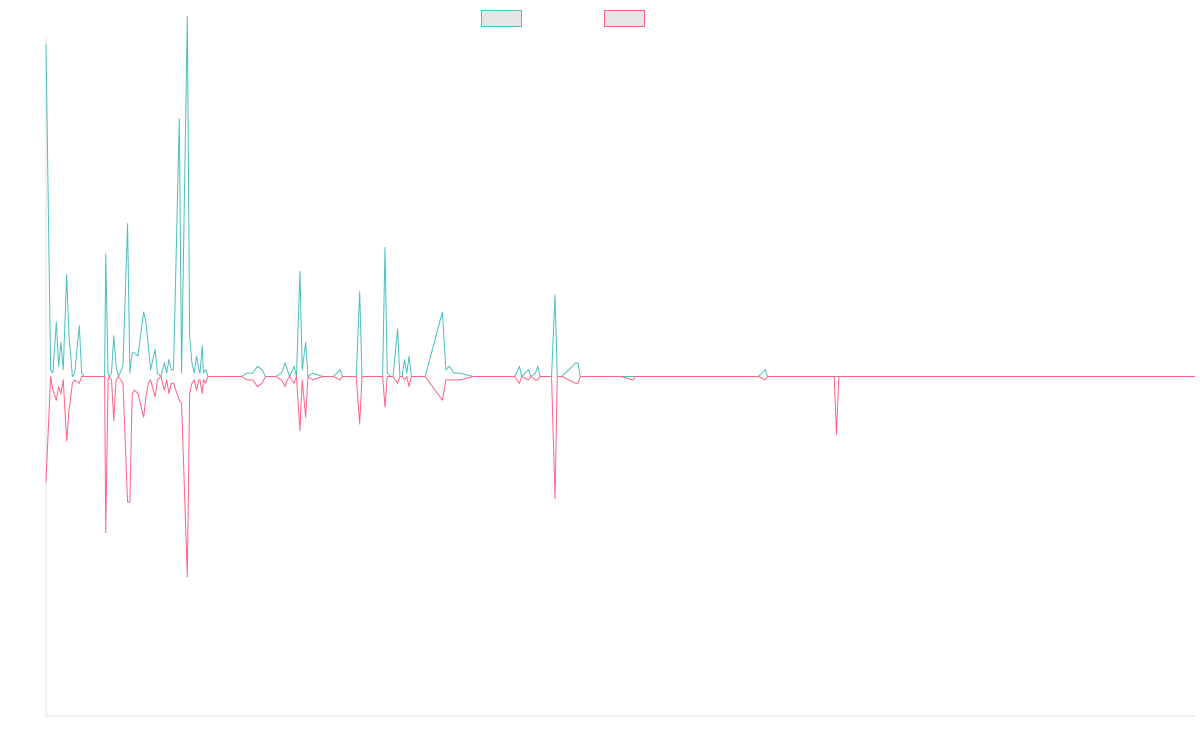 This screenshot has width=1200, height=750. What do you see at coordinates (563, 18) in the screenshot?
I see `legend` at bounding box center [563, 18].